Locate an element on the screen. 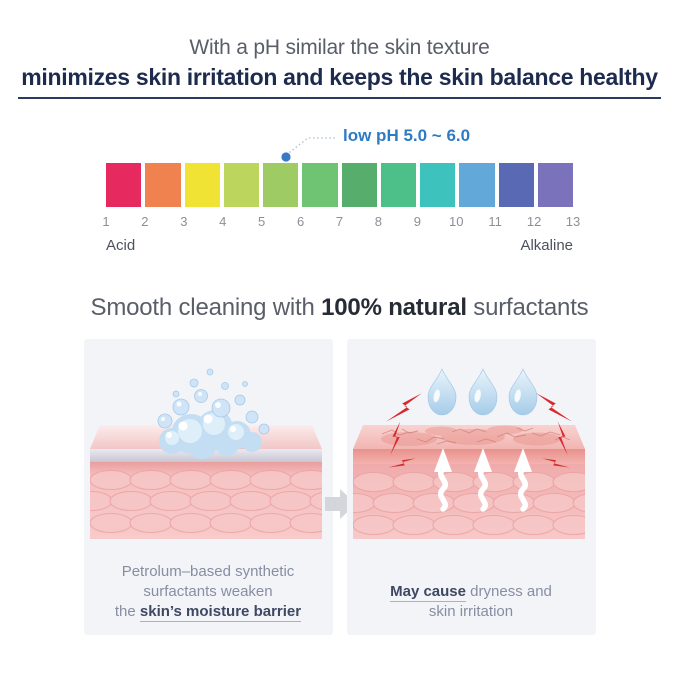 This screenshot has height=679, width=679. caption-line: May cause dryness and is located at coordinates (471, 592).